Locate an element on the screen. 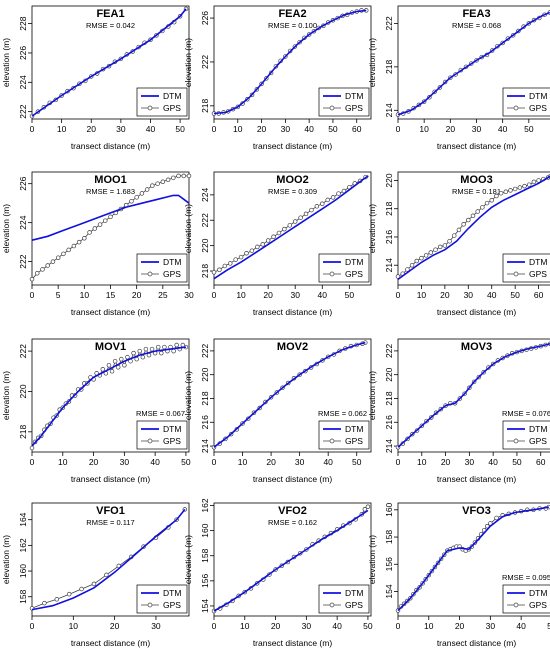 This screenshot has width=550, height=664. x-tick-label: 50 is located at coordinates (357, 462).